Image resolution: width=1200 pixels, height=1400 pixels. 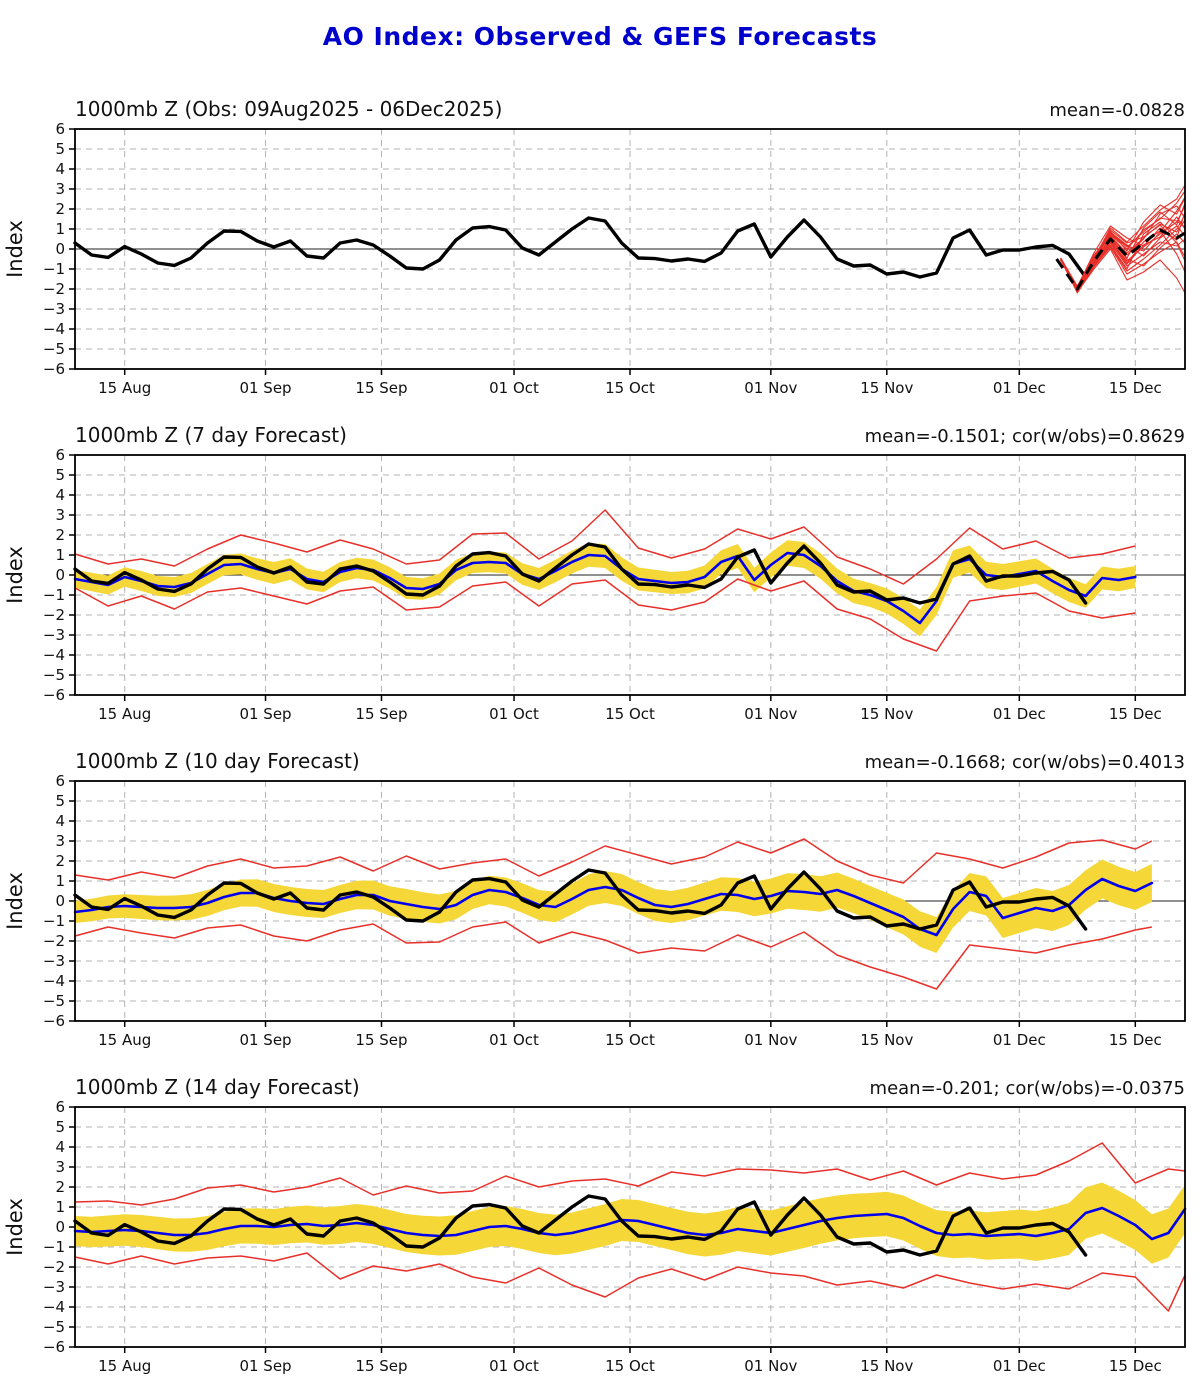 What do you see at coordinates (1024, 762) in the screenshot?
I see `panel-forecast-10day-stats: mean=-0.1668; cor(w/obs)=0.4013` at bounding box center [1024, 762].